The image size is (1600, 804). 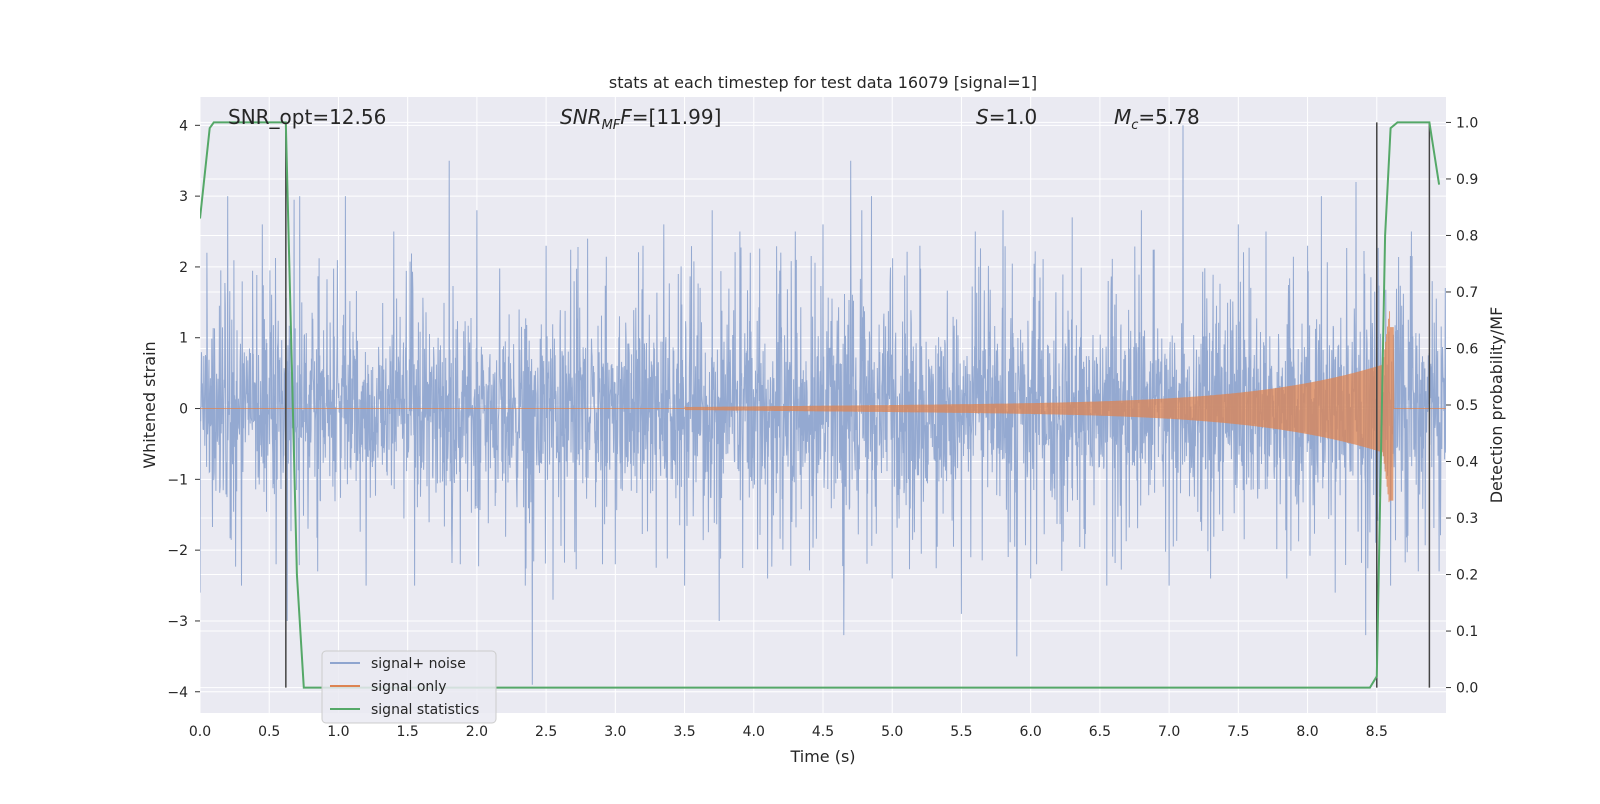 I want to click on y-tick-label: 1, so click(x=183, y=339).